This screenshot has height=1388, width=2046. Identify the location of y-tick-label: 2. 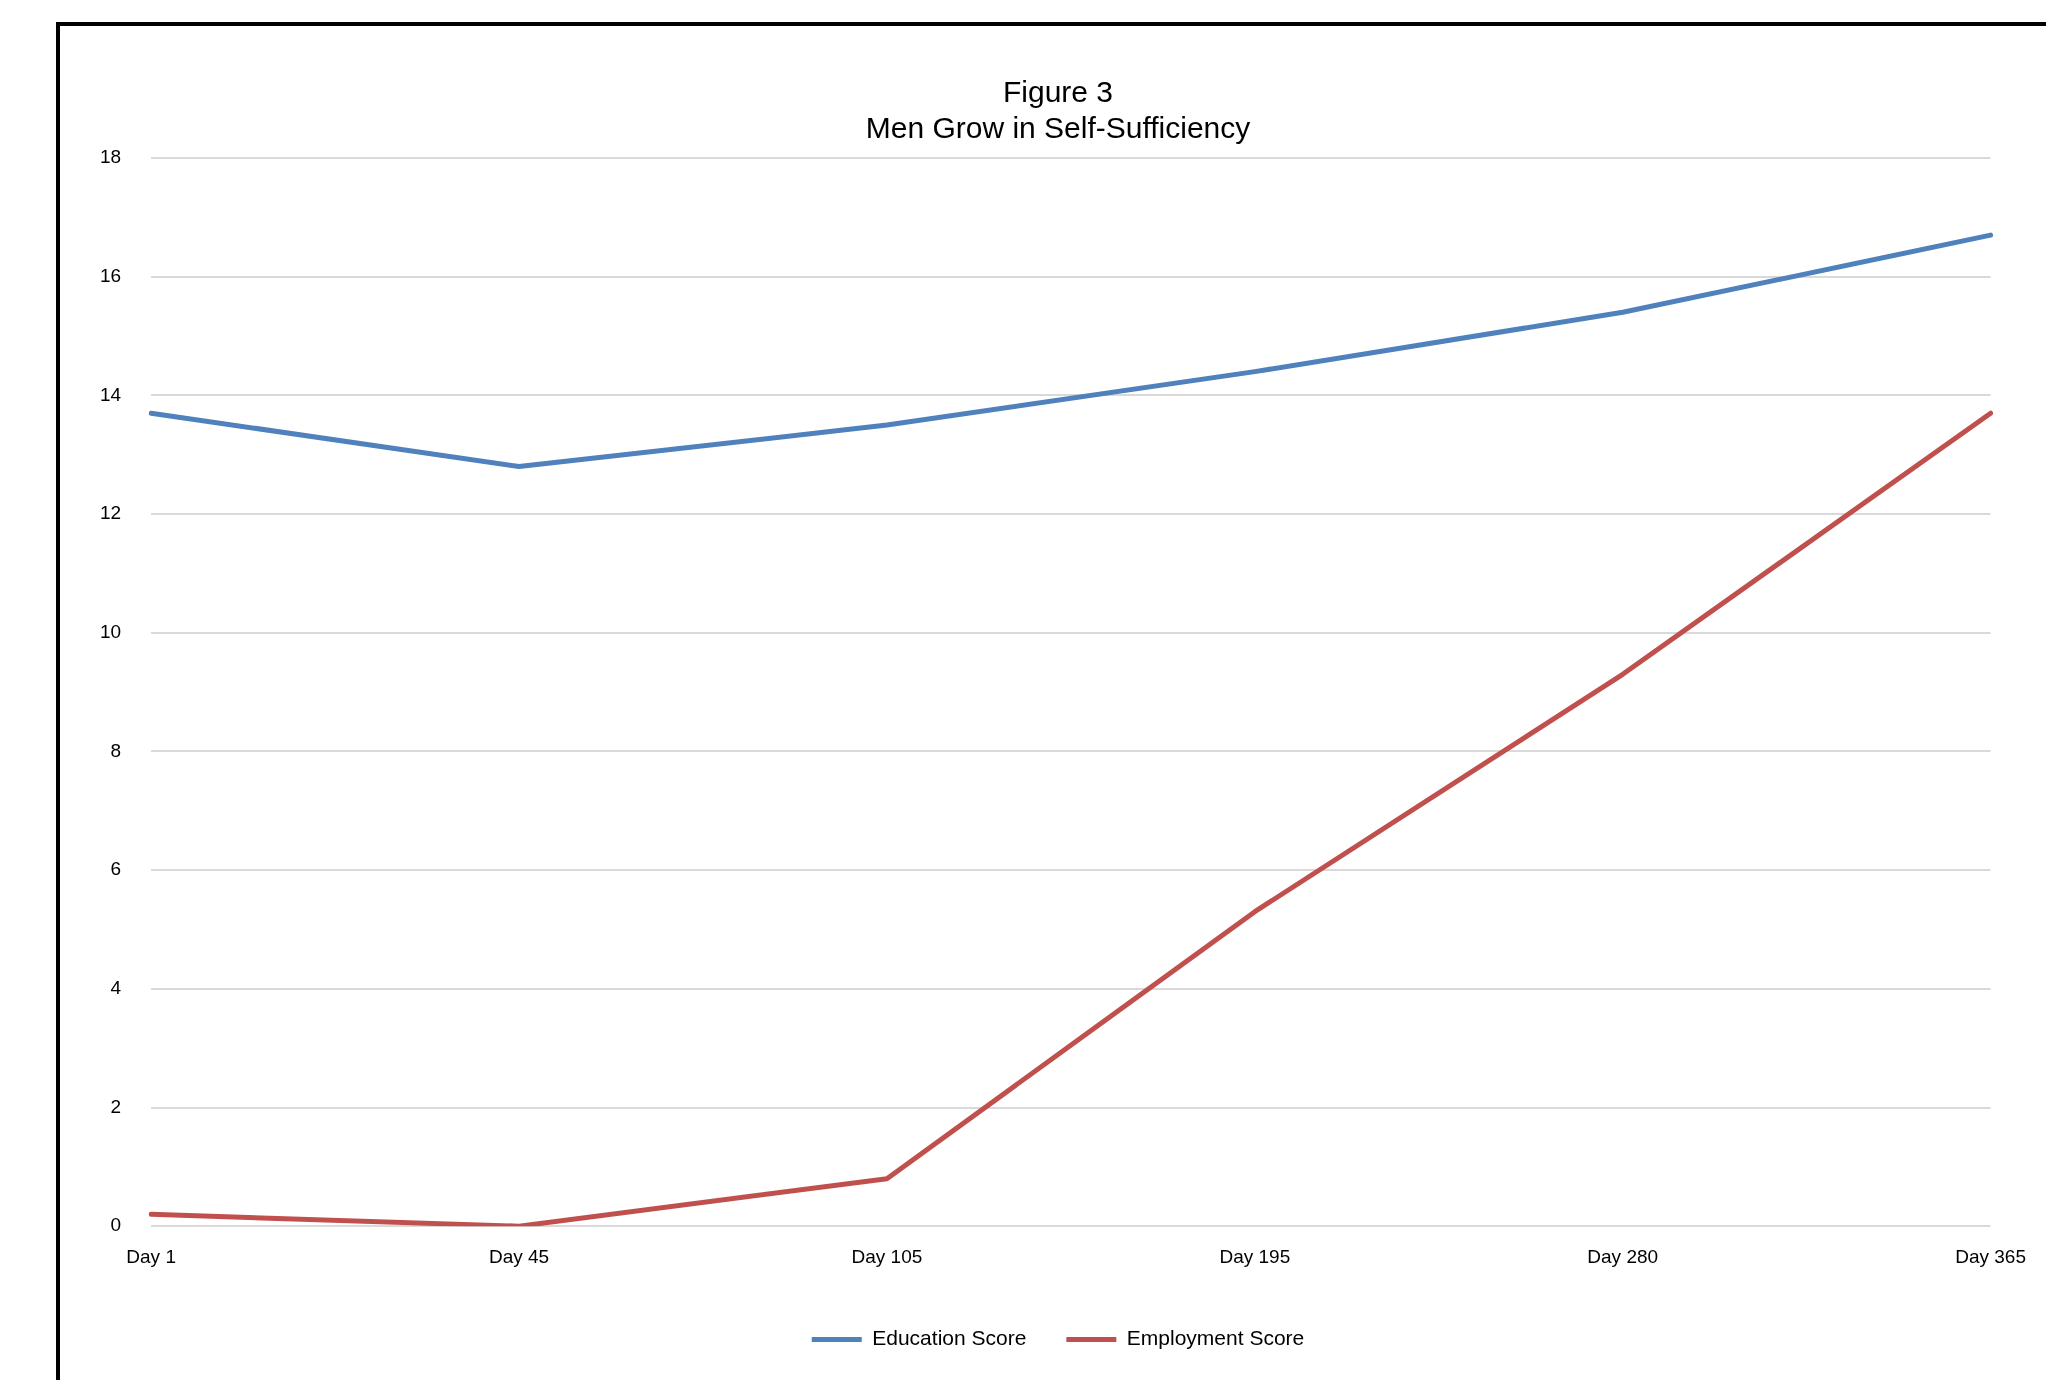
(116, 1106).